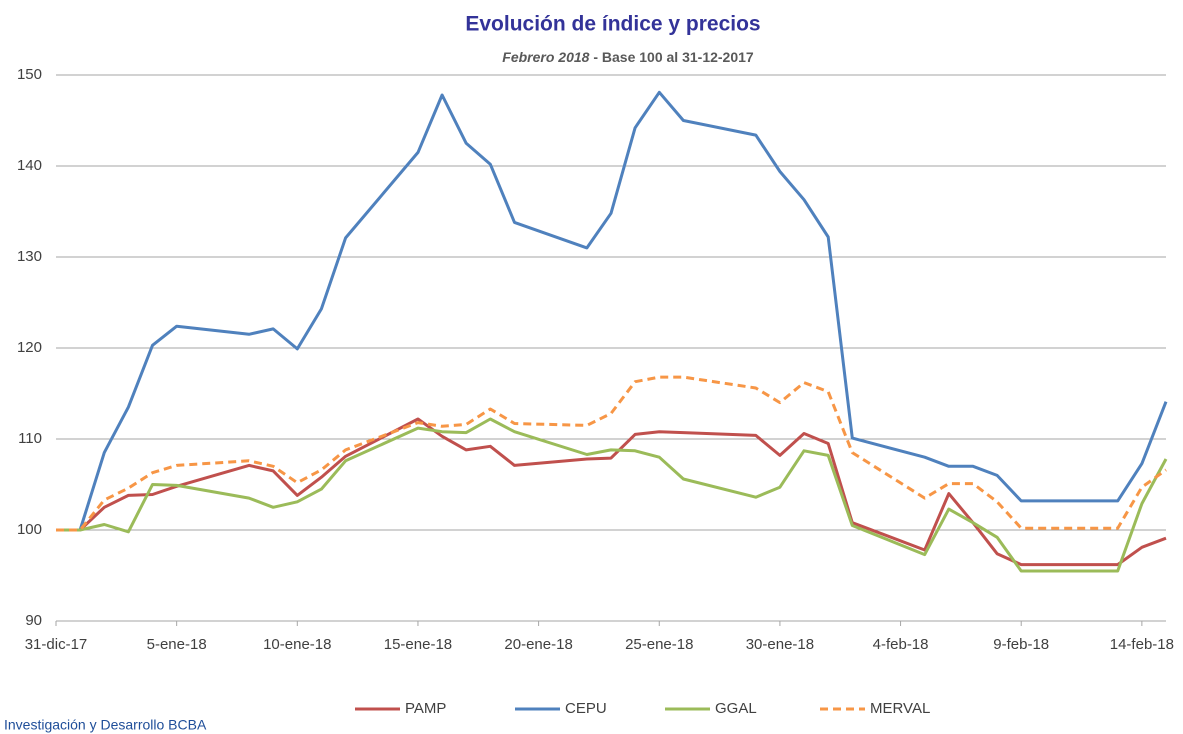 The image size is (1183, 734). Describe the element at coordinates (659, 644) in the screenshot. I see `x-tick-label: 25-ene-18` at that location.